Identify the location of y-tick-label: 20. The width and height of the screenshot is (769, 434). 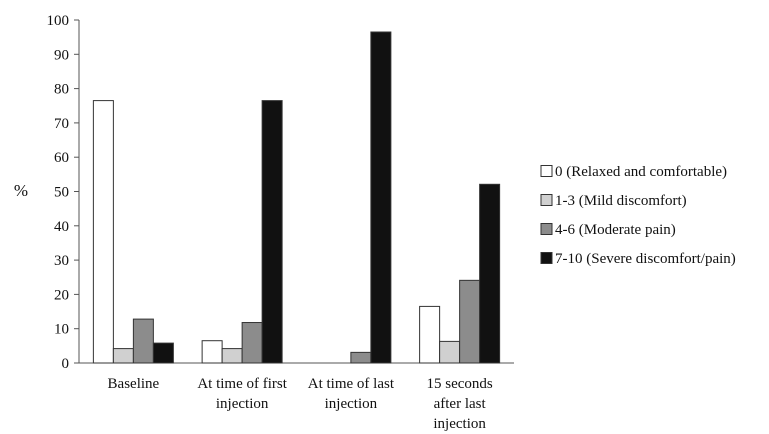
(61, 295).